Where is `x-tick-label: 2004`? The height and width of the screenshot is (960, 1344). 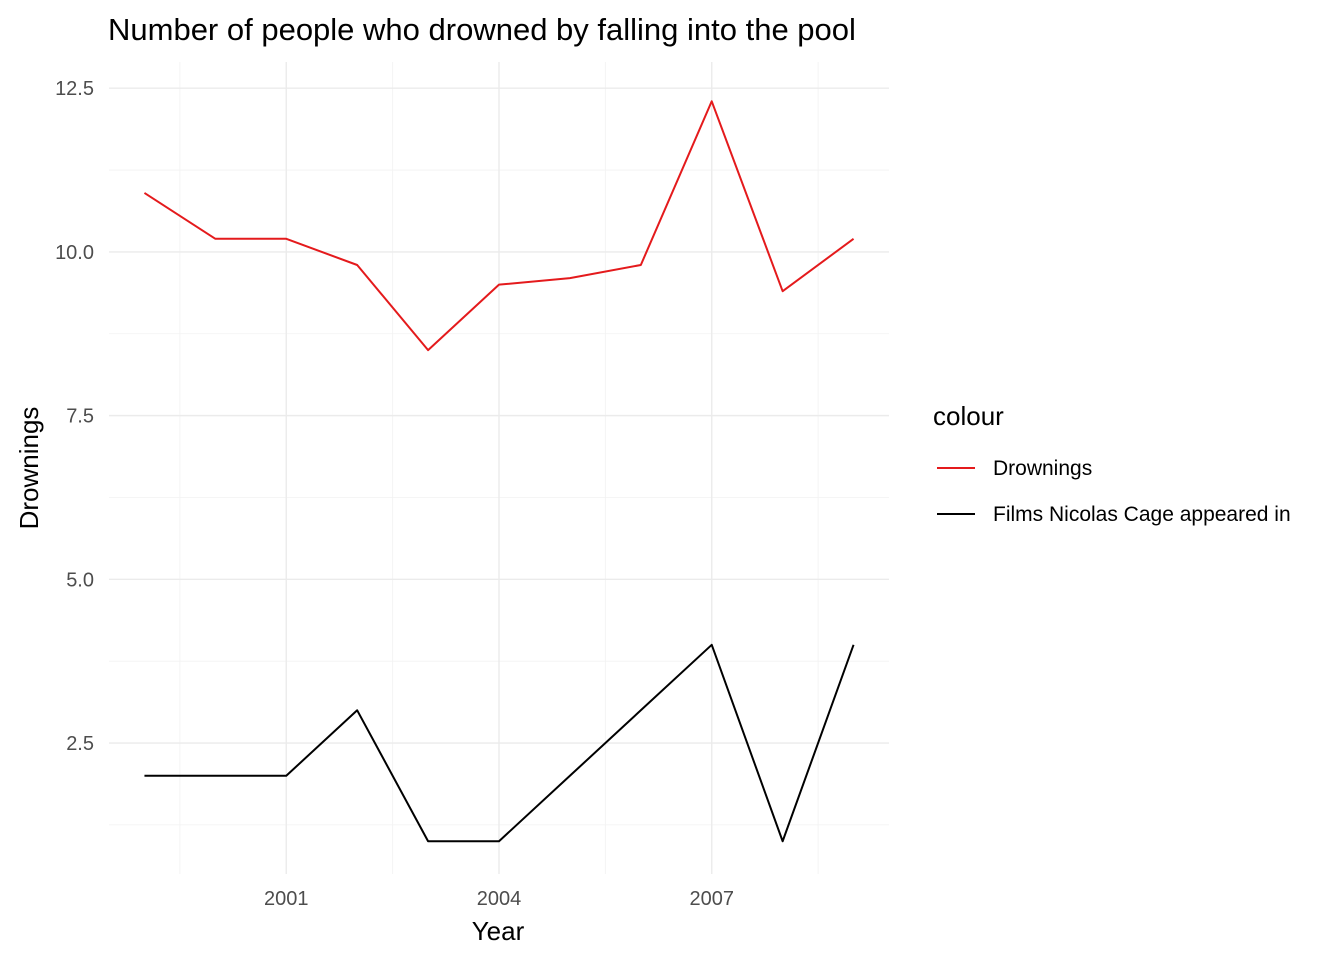 x-tick-label: 2004 is located at coordinates (499, 899).